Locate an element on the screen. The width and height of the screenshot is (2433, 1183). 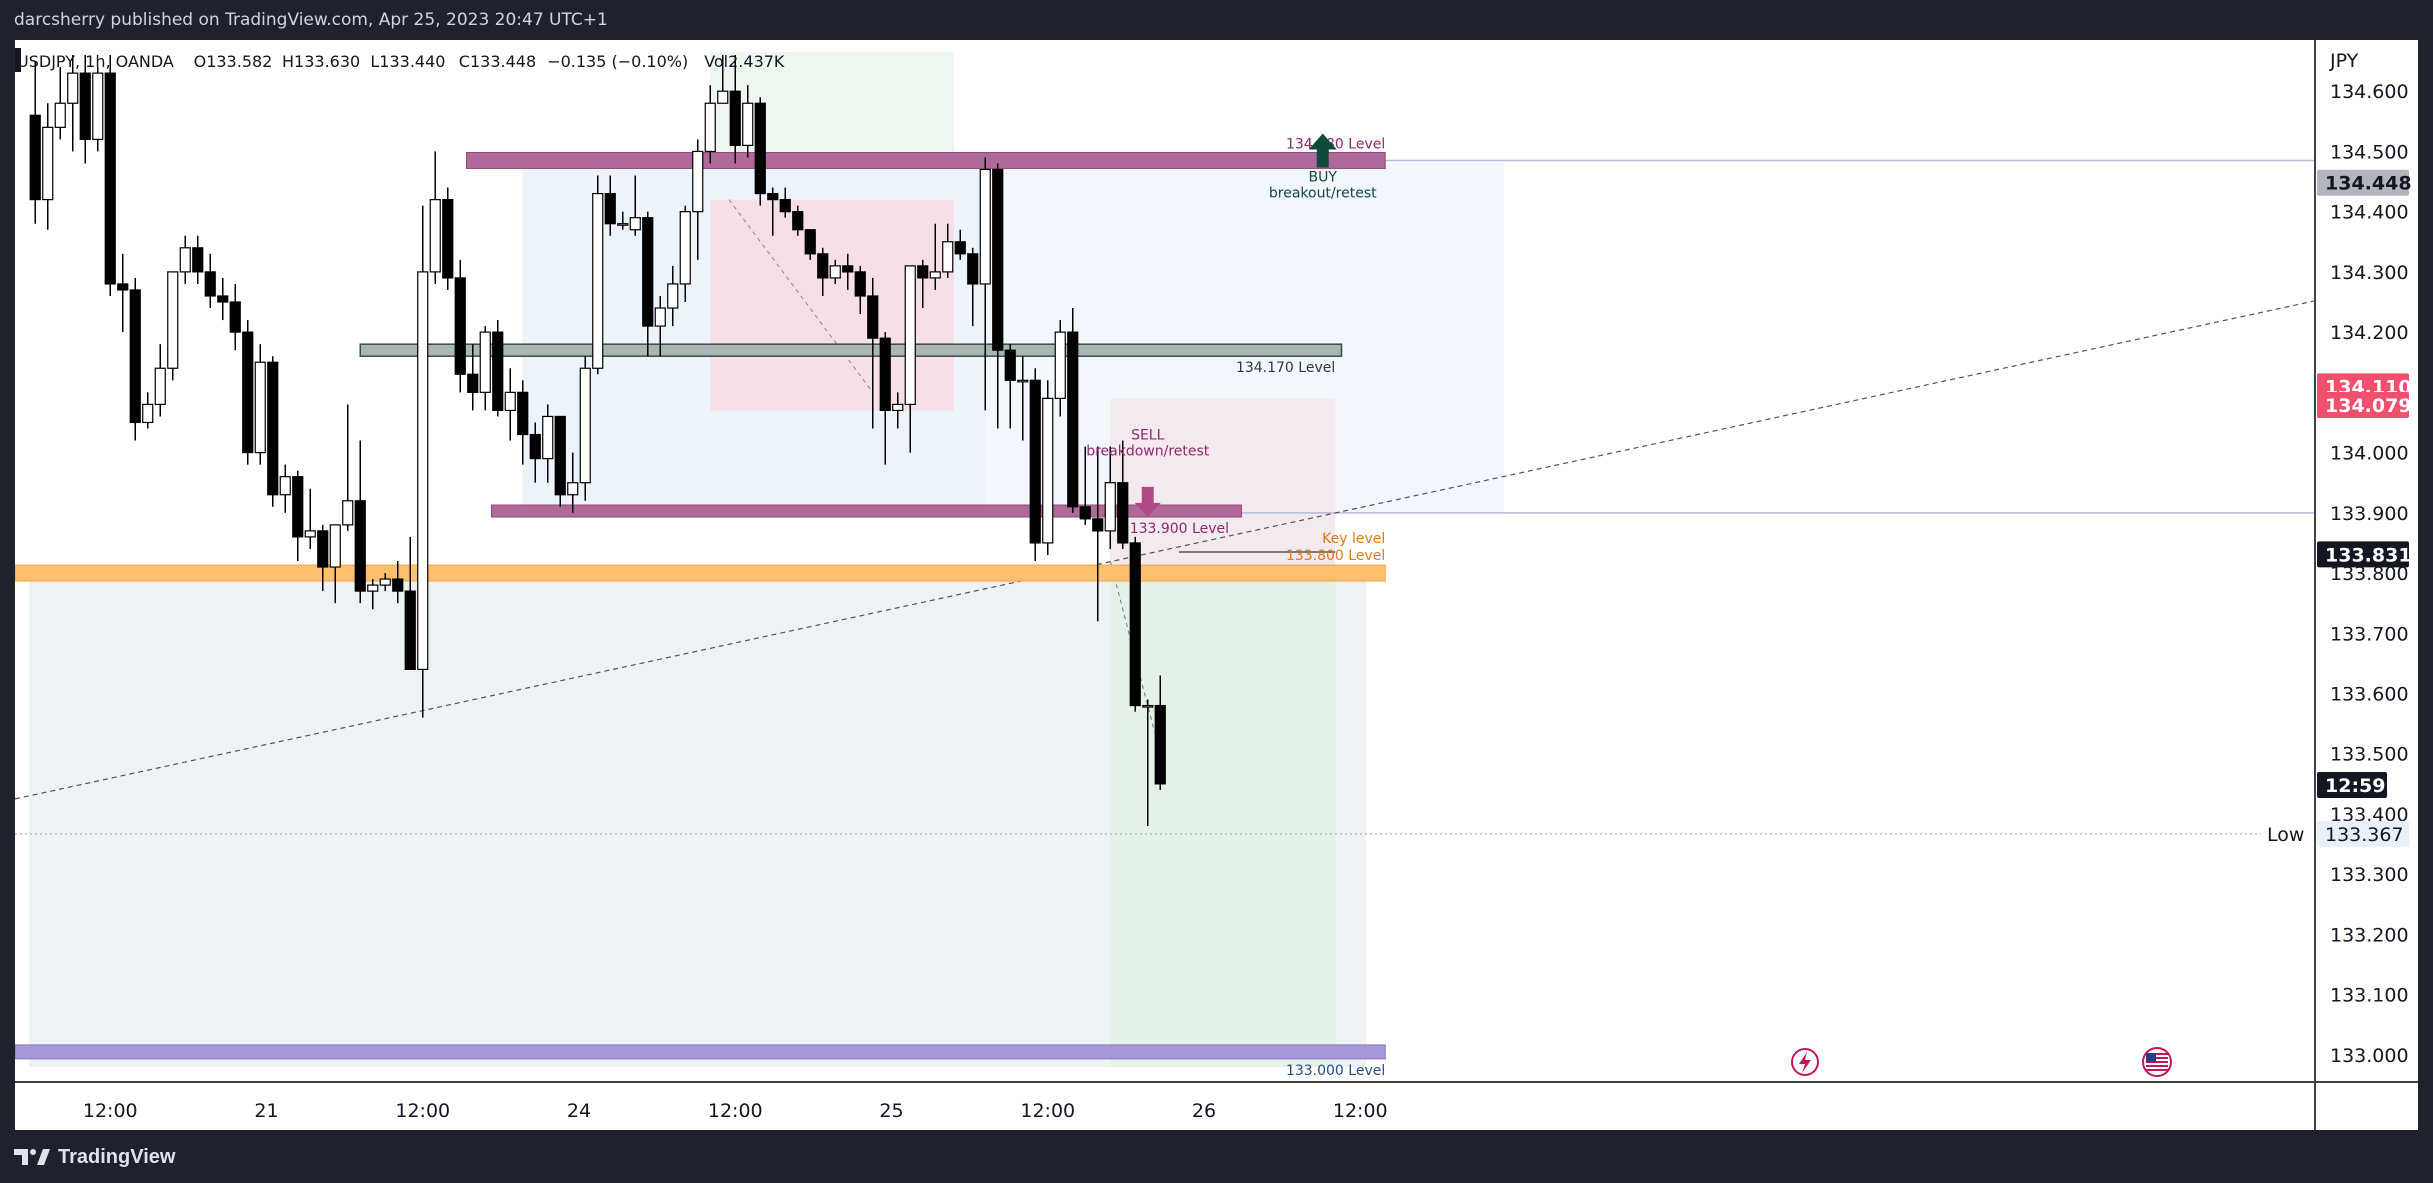
legend-collapse-handle is located at coordinates (18, 60).